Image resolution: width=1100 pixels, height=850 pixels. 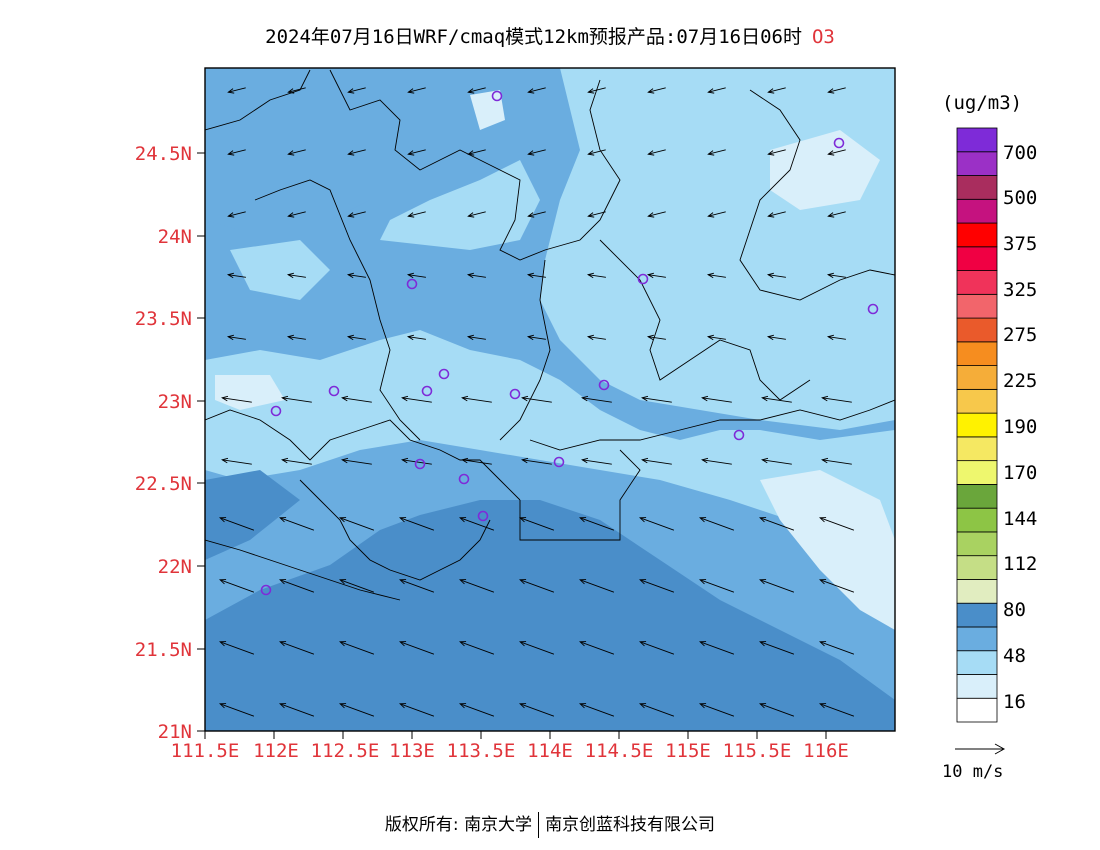 What do you see at coordinates (163, 650) in the screenshot?
I see `lat-label: 21.5N` at bounding box center [163, 650].